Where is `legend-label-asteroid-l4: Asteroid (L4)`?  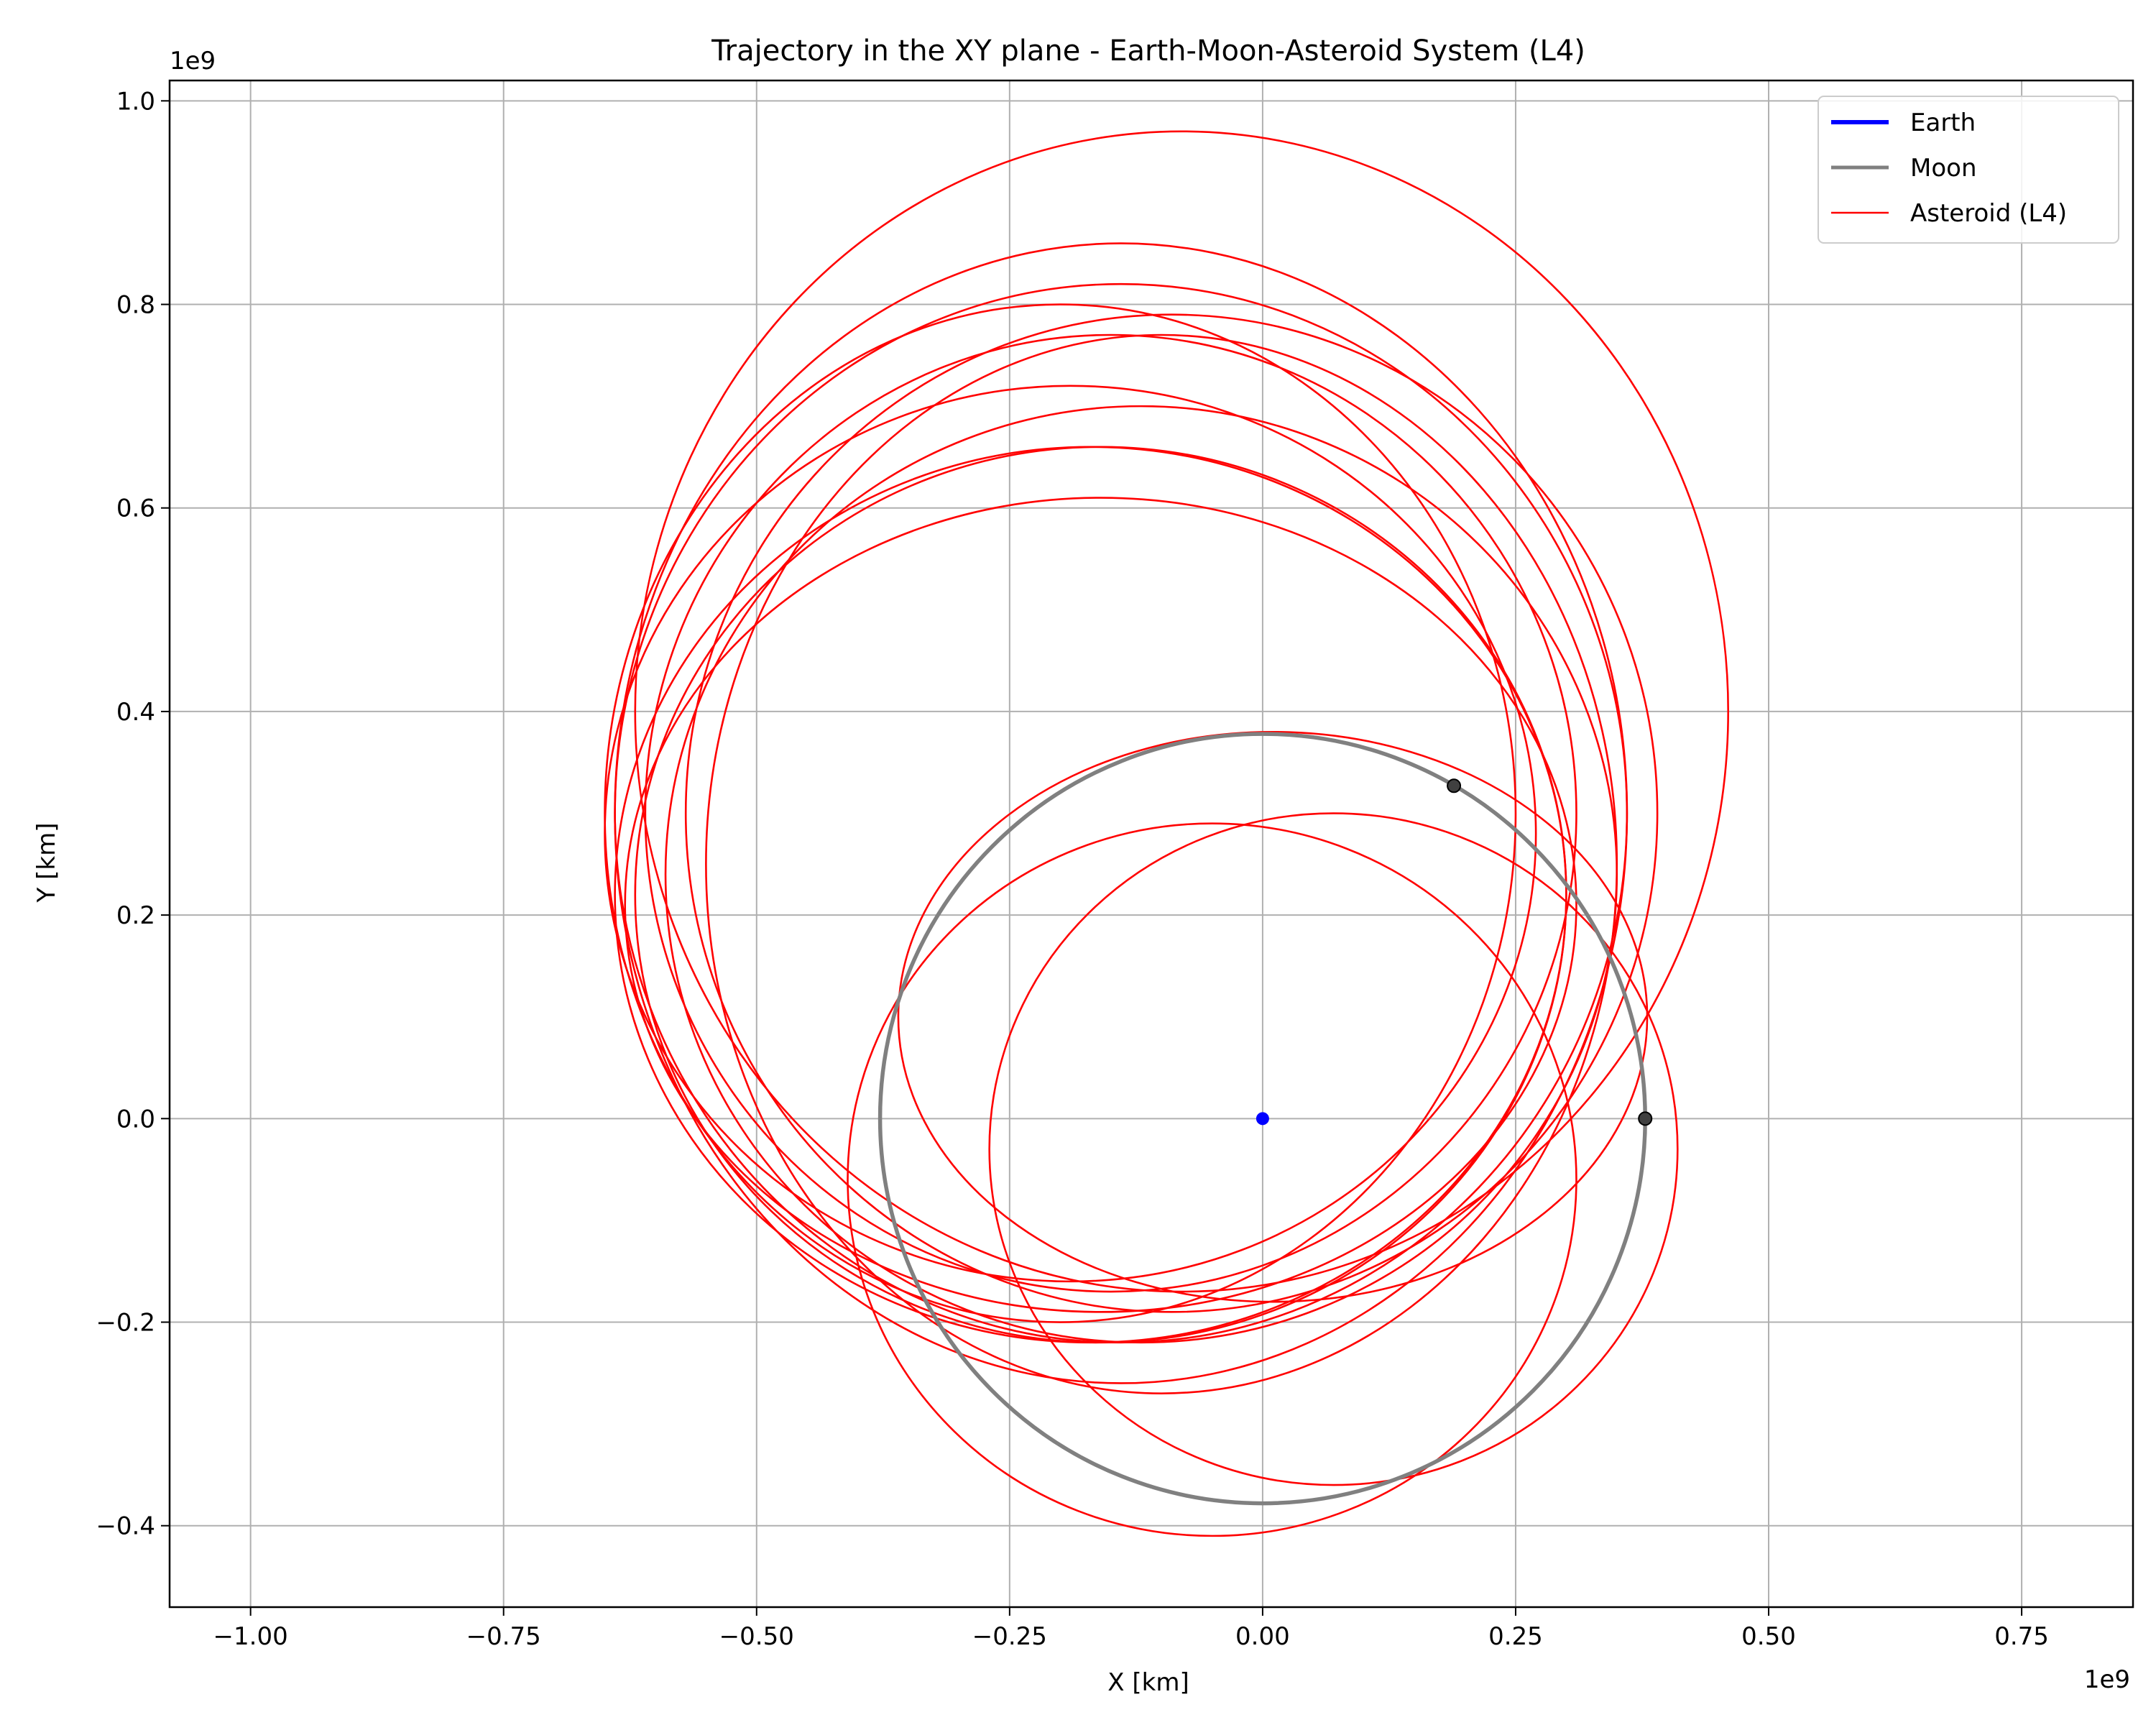 legend-label-asteroid-l4: Asteroid (L4) is located at coordinates (1989, 213).